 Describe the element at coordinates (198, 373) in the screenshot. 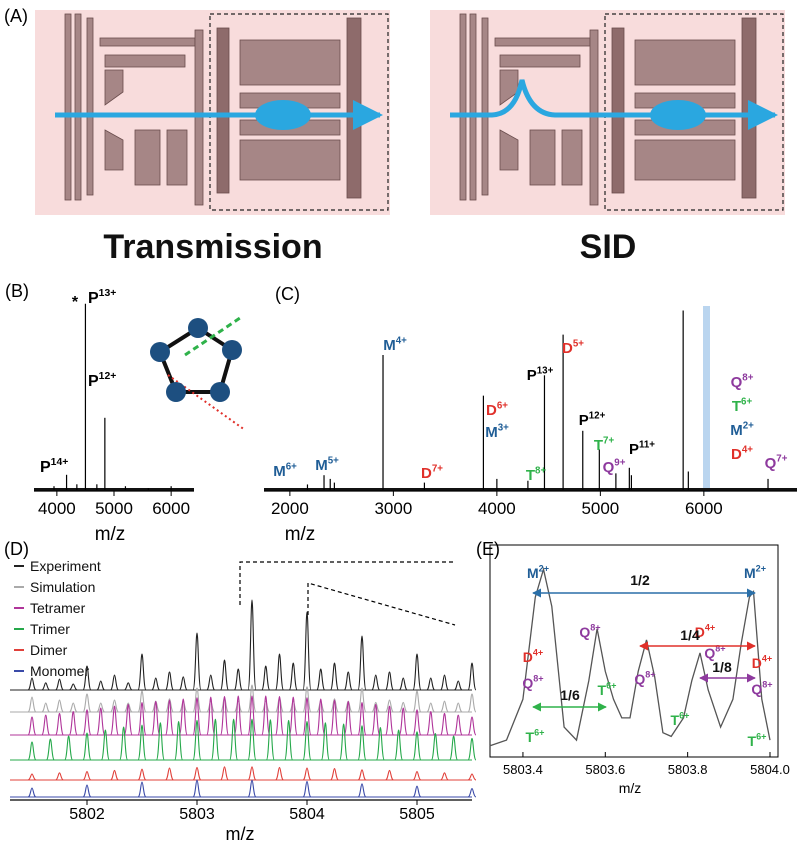

I see `pentamer-icon` at that location.